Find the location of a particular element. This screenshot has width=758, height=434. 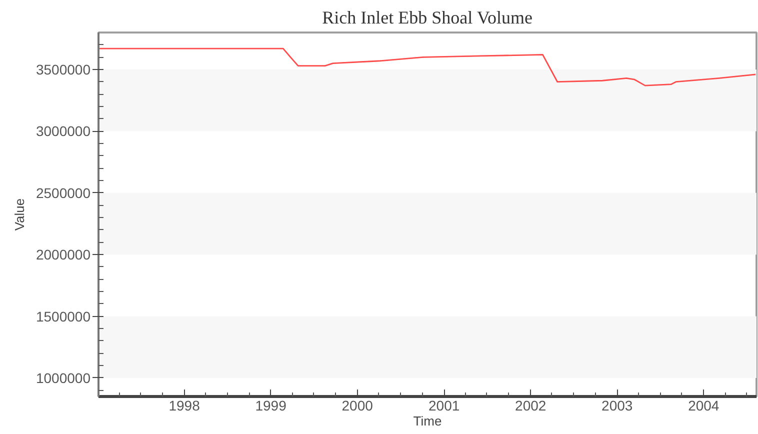

y-tick-label: 3500000 is located at coordinates (63, 70).